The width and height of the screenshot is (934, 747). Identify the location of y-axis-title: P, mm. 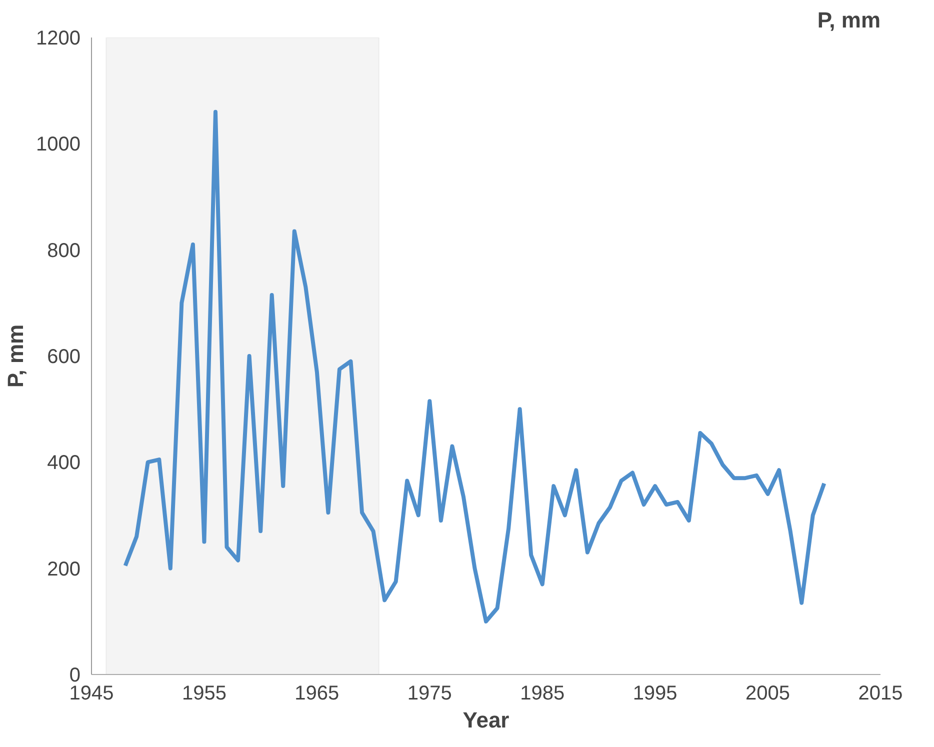
(15, 356).